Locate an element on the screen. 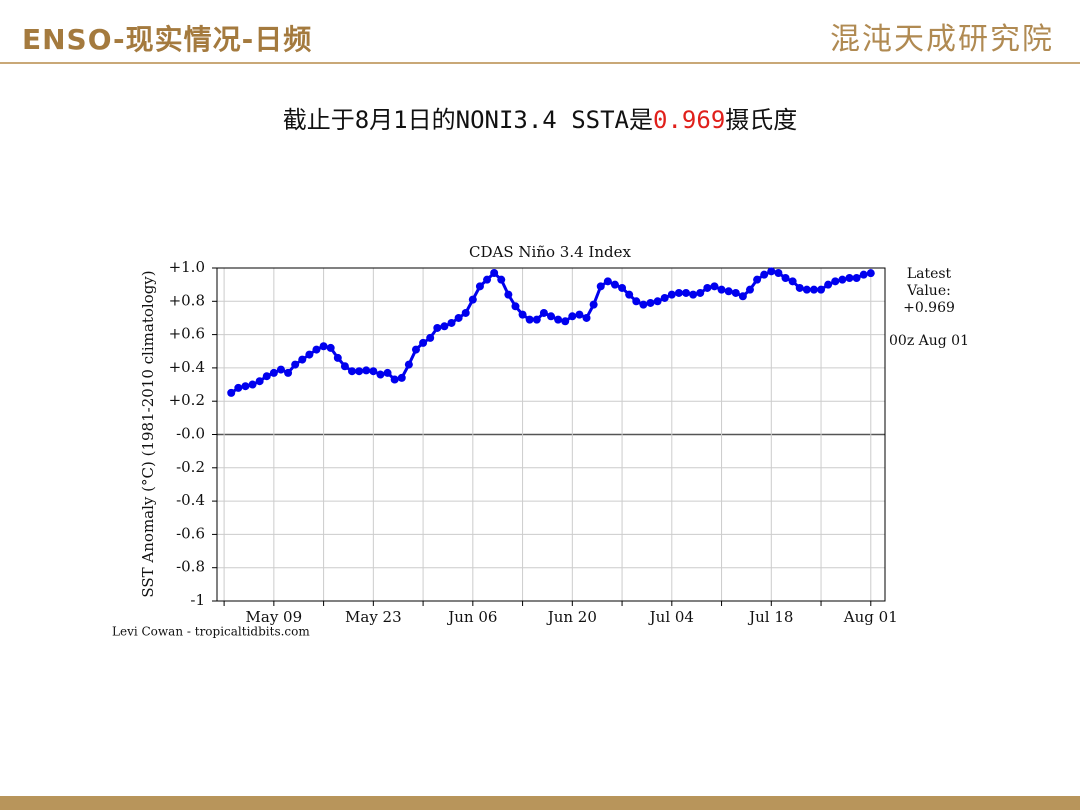  header-title: ENSO-现实情况-日频 is located at coordinates (167, 39).